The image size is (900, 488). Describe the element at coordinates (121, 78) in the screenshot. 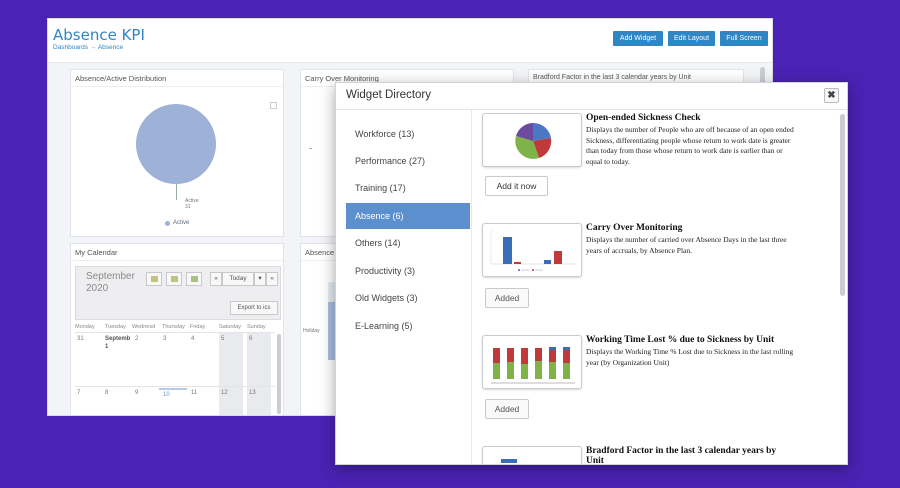

I see `distribution-card-title: Absence/Active Distribution` at that location.